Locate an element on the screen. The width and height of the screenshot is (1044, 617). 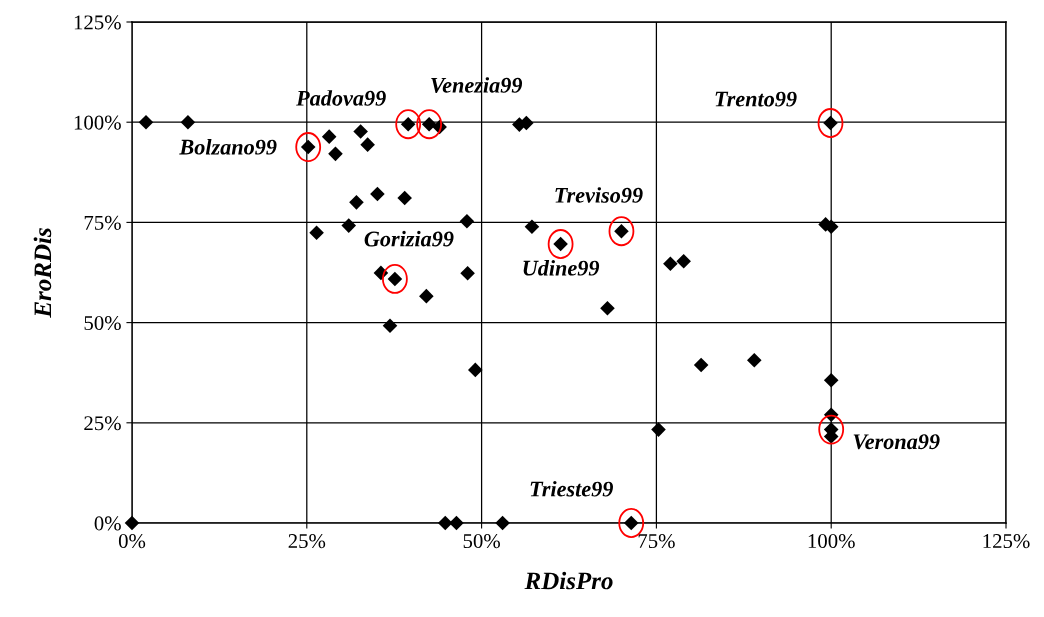
y-tick-label: 50% is located at coordinates (102, 323).